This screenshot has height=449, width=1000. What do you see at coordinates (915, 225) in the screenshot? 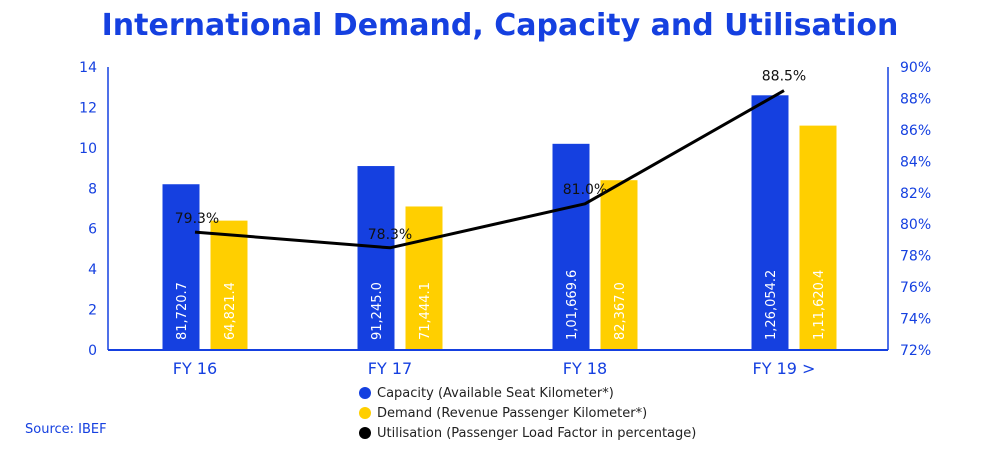
I see `right-tick-label: 80%` at bounding box center [915, 225].